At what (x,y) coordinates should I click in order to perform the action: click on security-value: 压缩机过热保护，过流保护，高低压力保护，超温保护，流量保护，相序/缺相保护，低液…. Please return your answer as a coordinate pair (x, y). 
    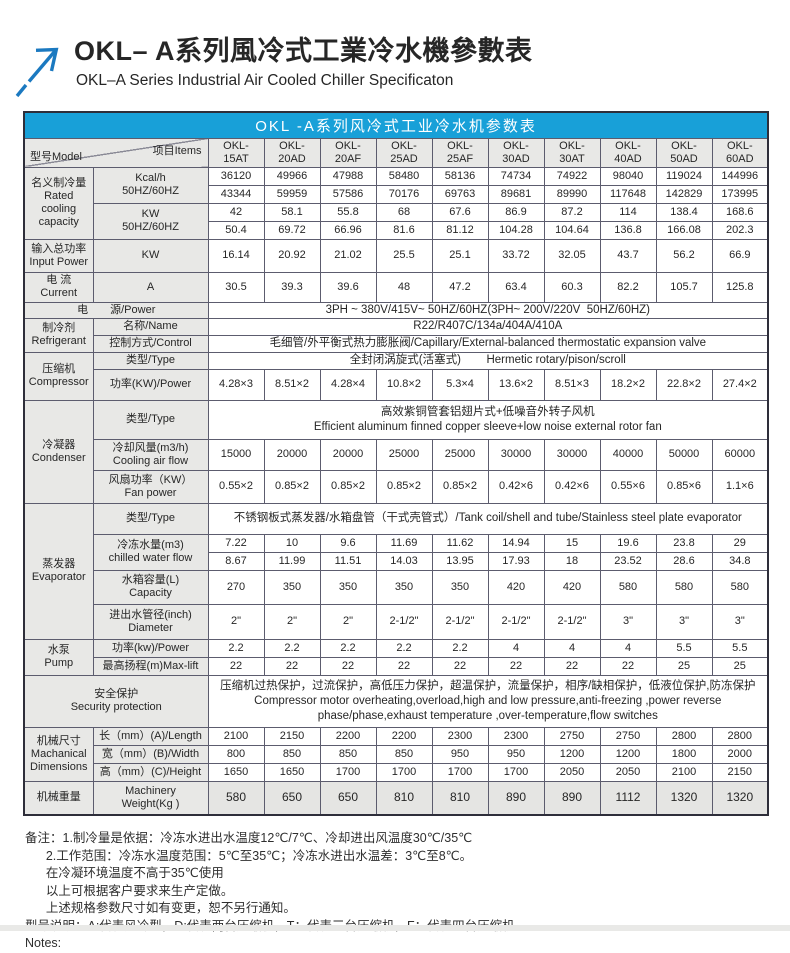
    Looking at the image, I should click on (488, 701).